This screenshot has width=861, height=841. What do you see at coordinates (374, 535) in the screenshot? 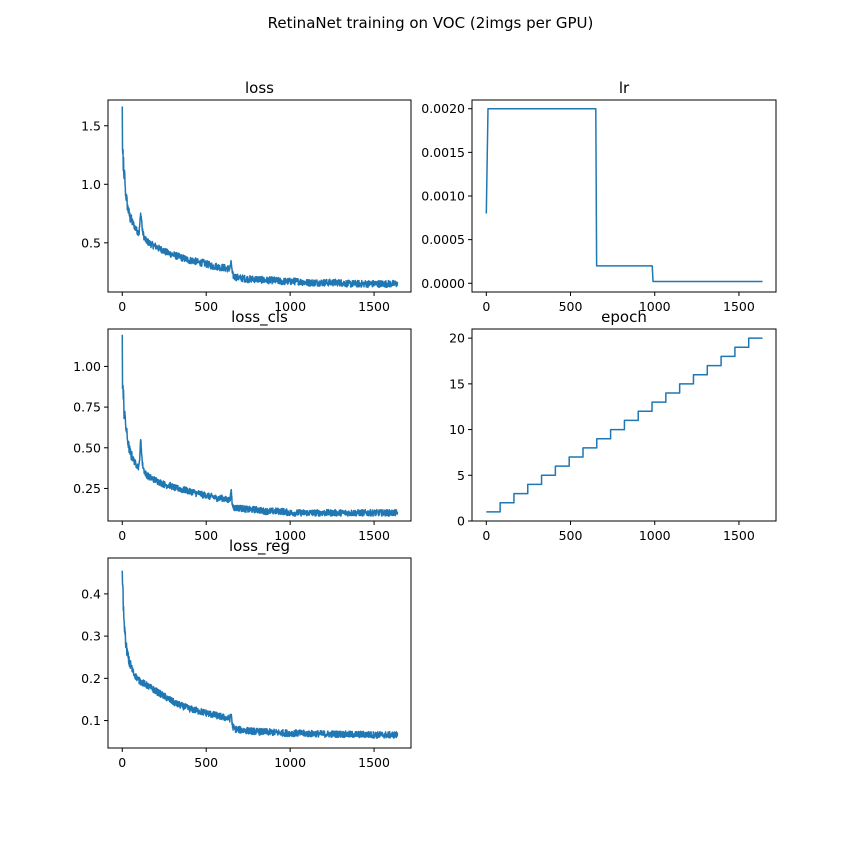
I see `loss_cls-x-tick-label: 1500` at bounding box center [374, 535].